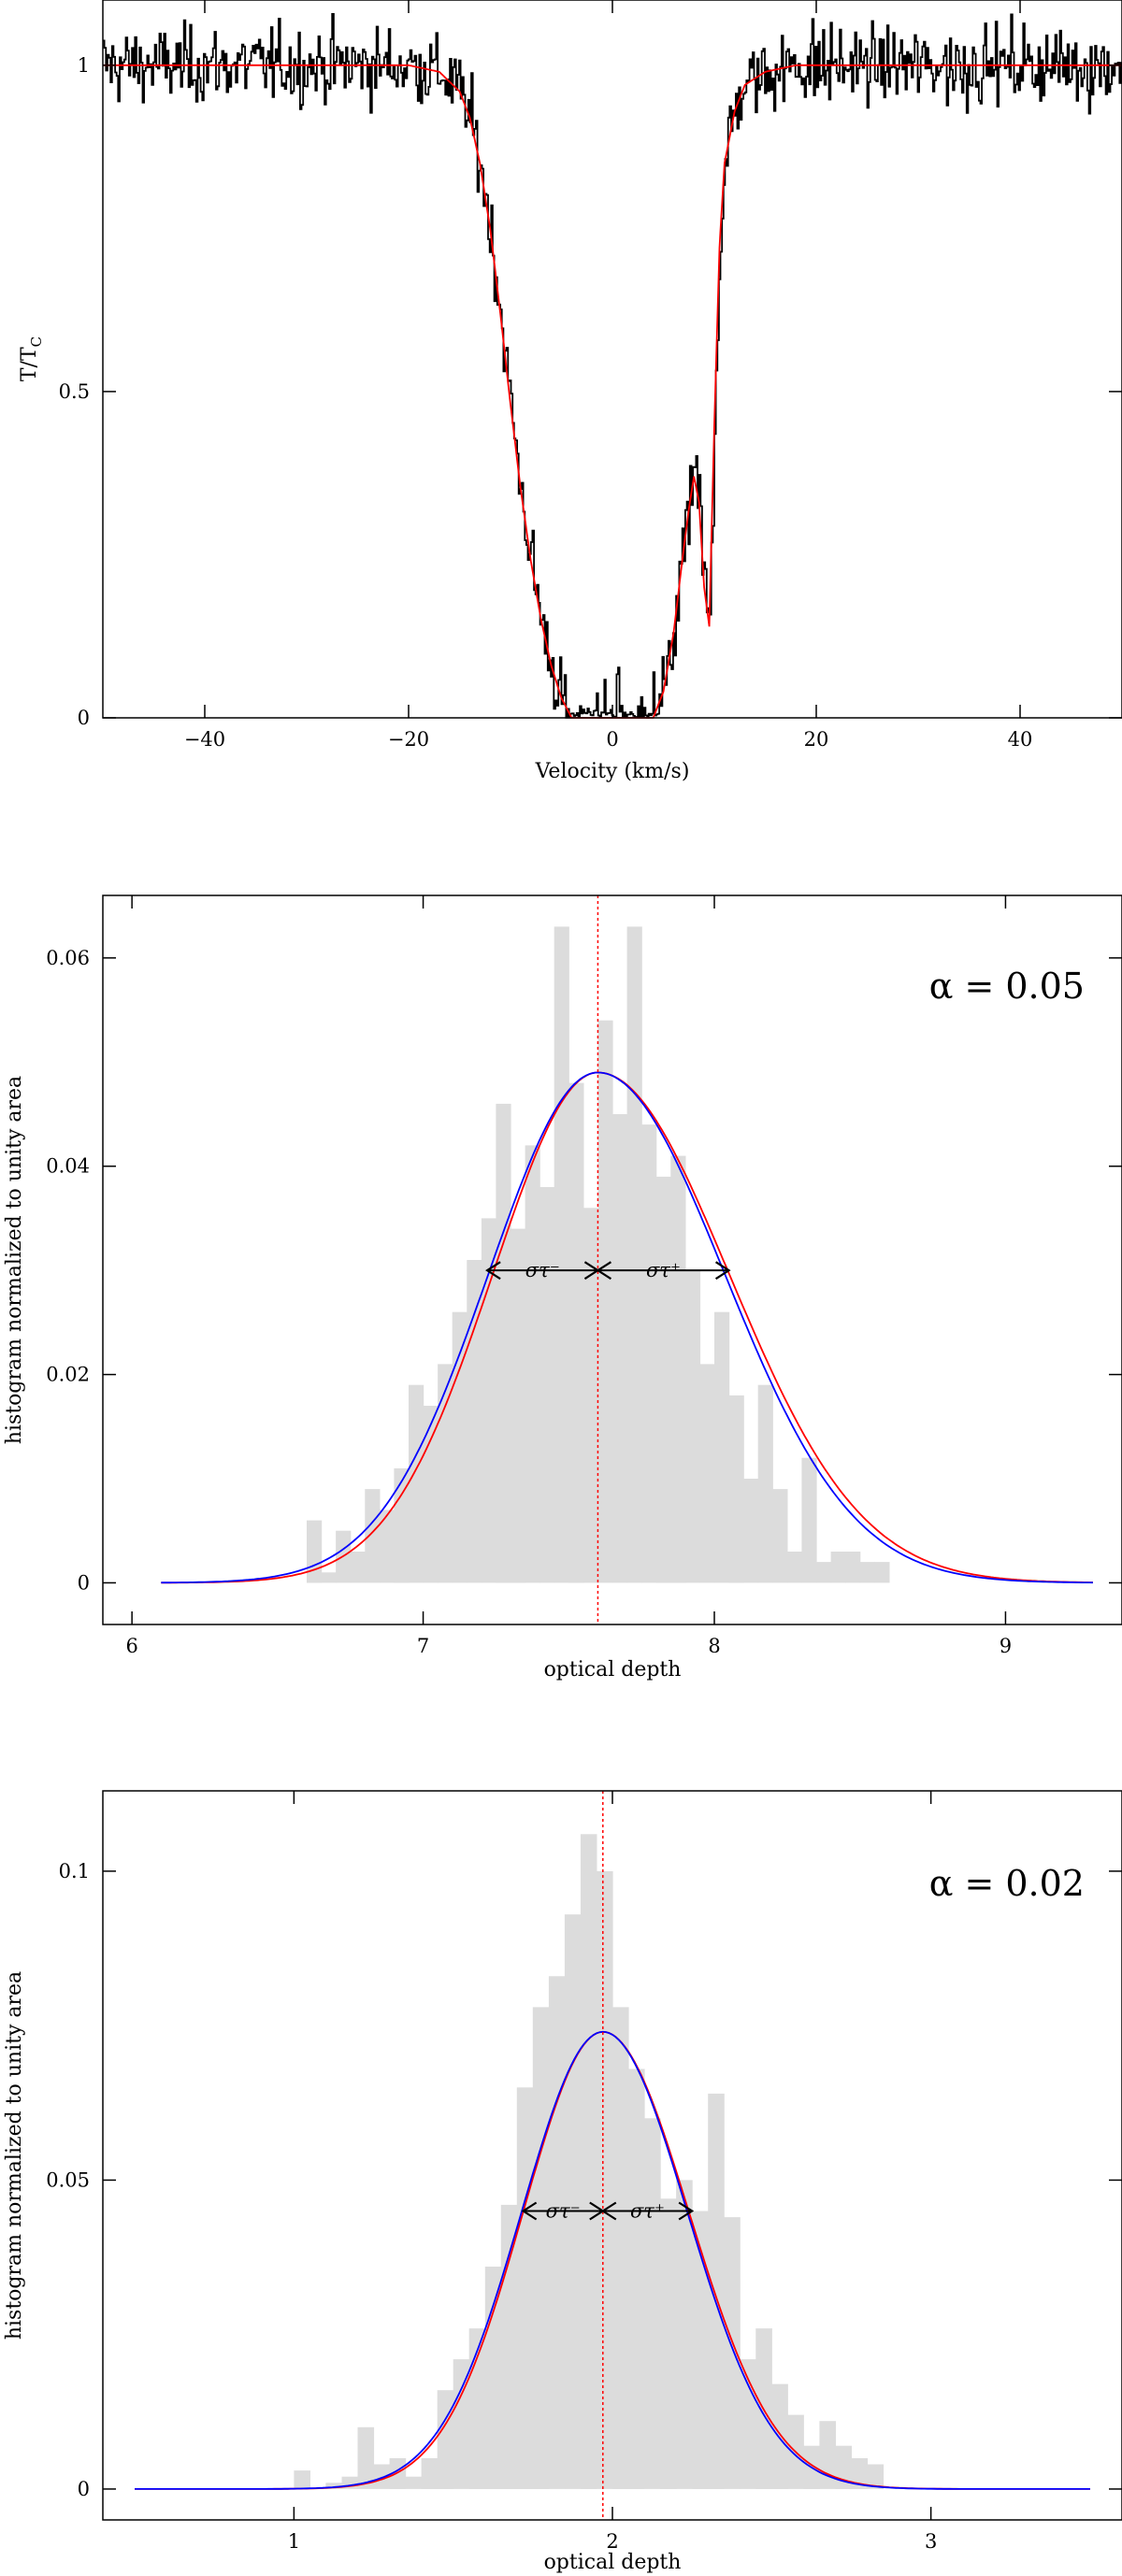 The width and height of the screenshot is (1122, 2576). Describe the element at coordinates (564, 2211) in the screenshot. I see `histogram-2-sigma-minus-label: στ⁻` at that location.